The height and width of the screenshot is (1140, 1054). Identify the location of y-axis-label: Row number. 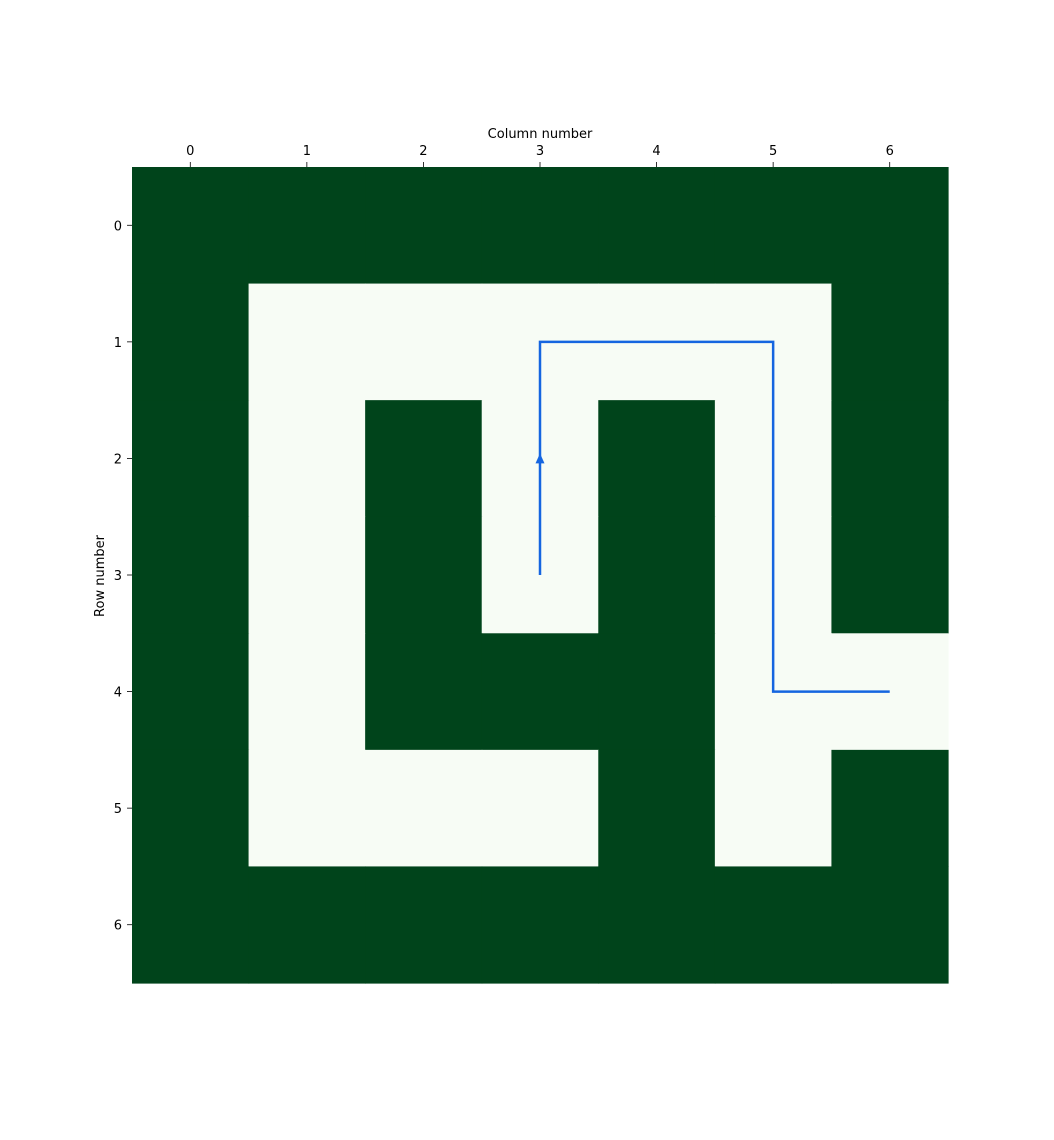
(100, 575).